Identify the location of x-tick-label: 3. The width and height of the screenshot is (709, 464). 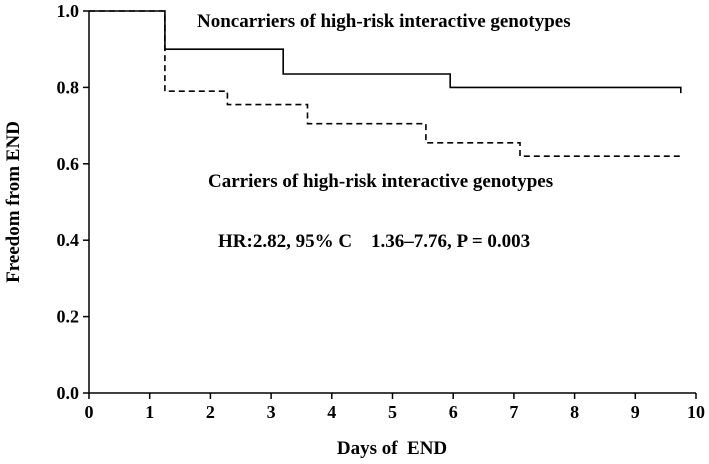
(271, 412).